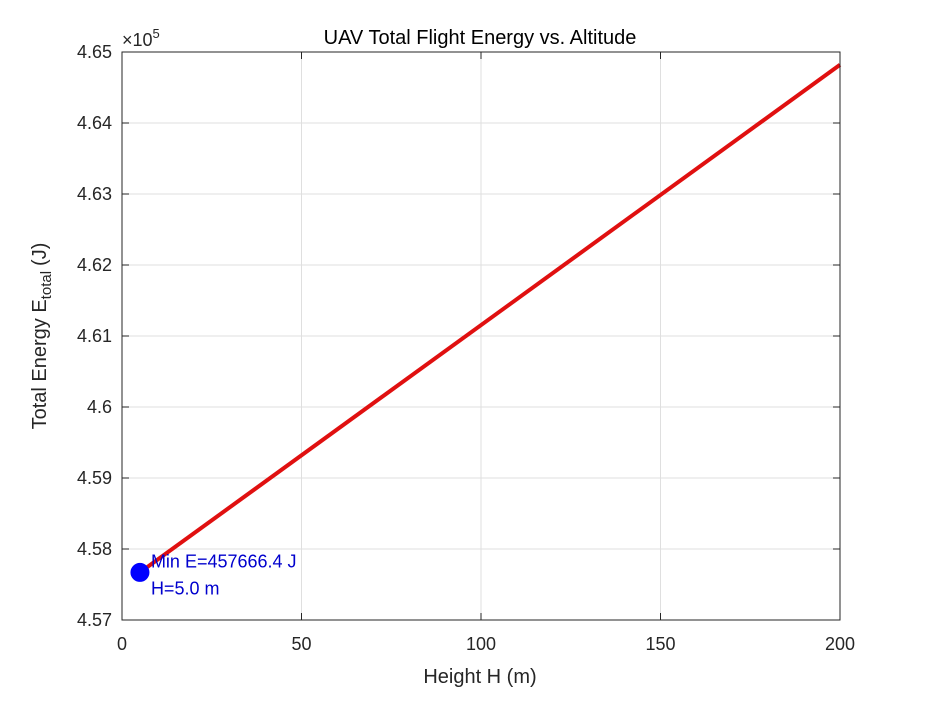 This screenshot has height=701, width=928. I want to click on min-annotation-line1: Min E=457666.4 J, so click(224, 561).